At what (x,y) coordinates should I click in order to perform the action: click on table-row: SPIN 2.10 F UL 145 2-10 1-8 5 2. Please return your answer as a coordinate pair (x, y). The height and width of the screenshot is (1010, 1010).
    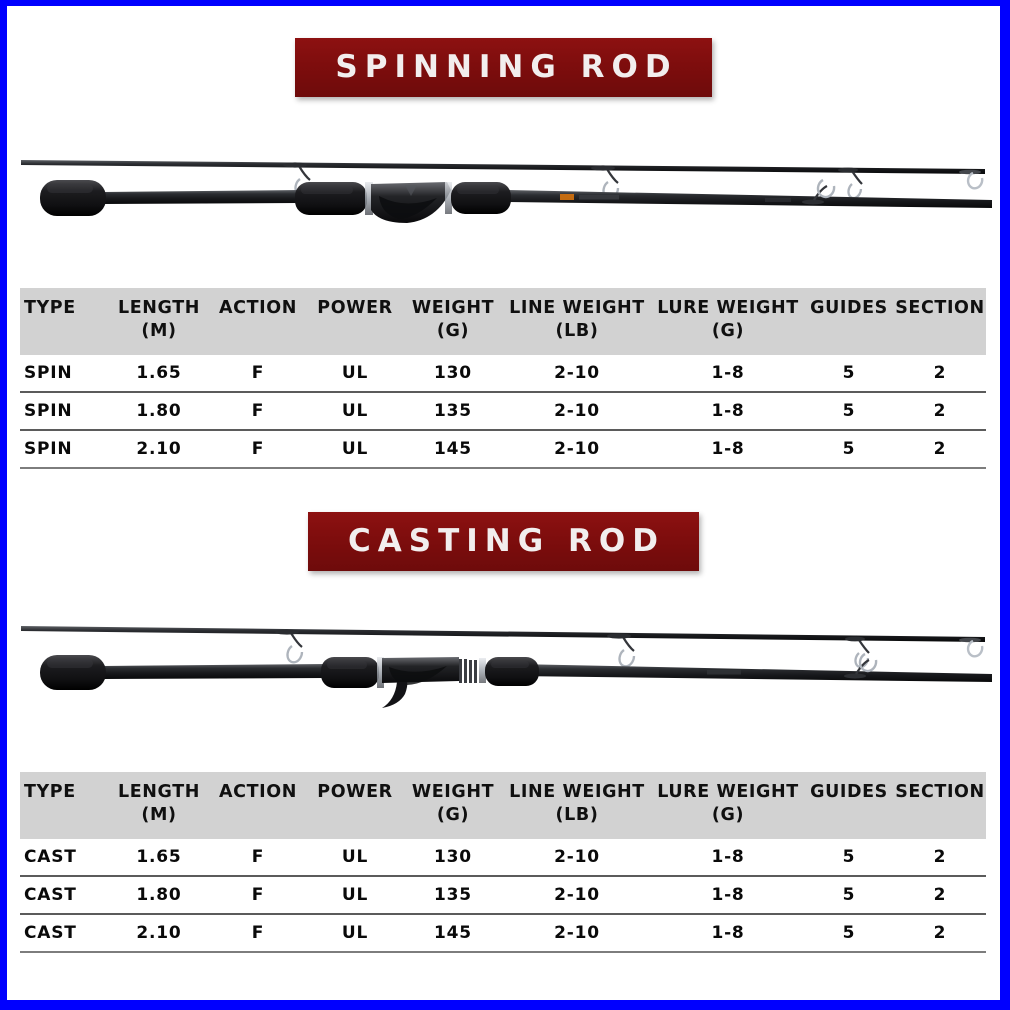
    Looking at the image, I should click on (503, 449).